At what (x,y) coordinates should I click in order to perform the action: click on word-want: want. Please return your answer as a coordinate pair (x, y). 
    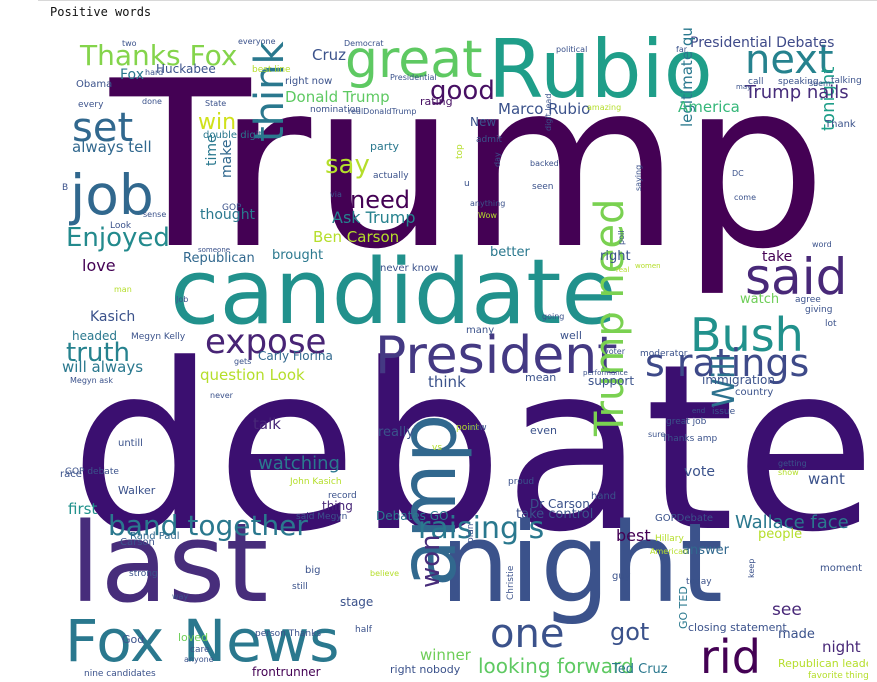
    Looking at the image, I should click on (826, 479).